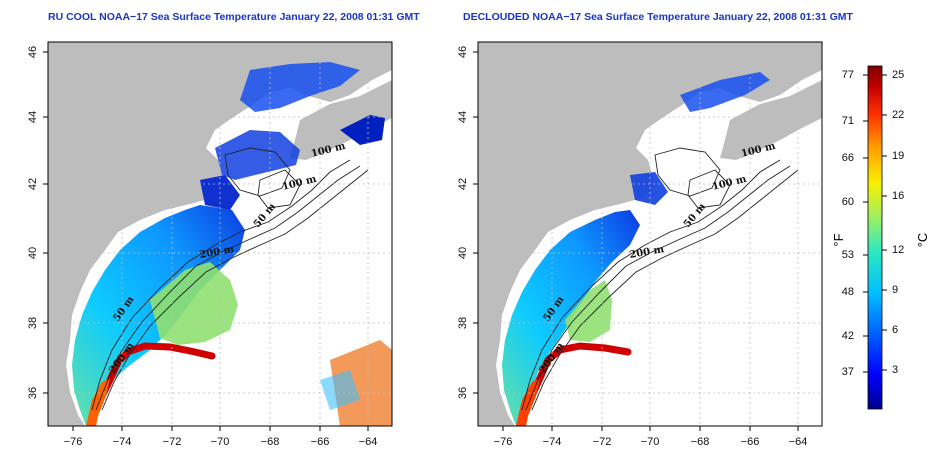 This screenshot has width=950, height=475. Describe the element at coordinates (257, 155) in the screenshot. I see `left-gulf-of-maine-sst` at that location.